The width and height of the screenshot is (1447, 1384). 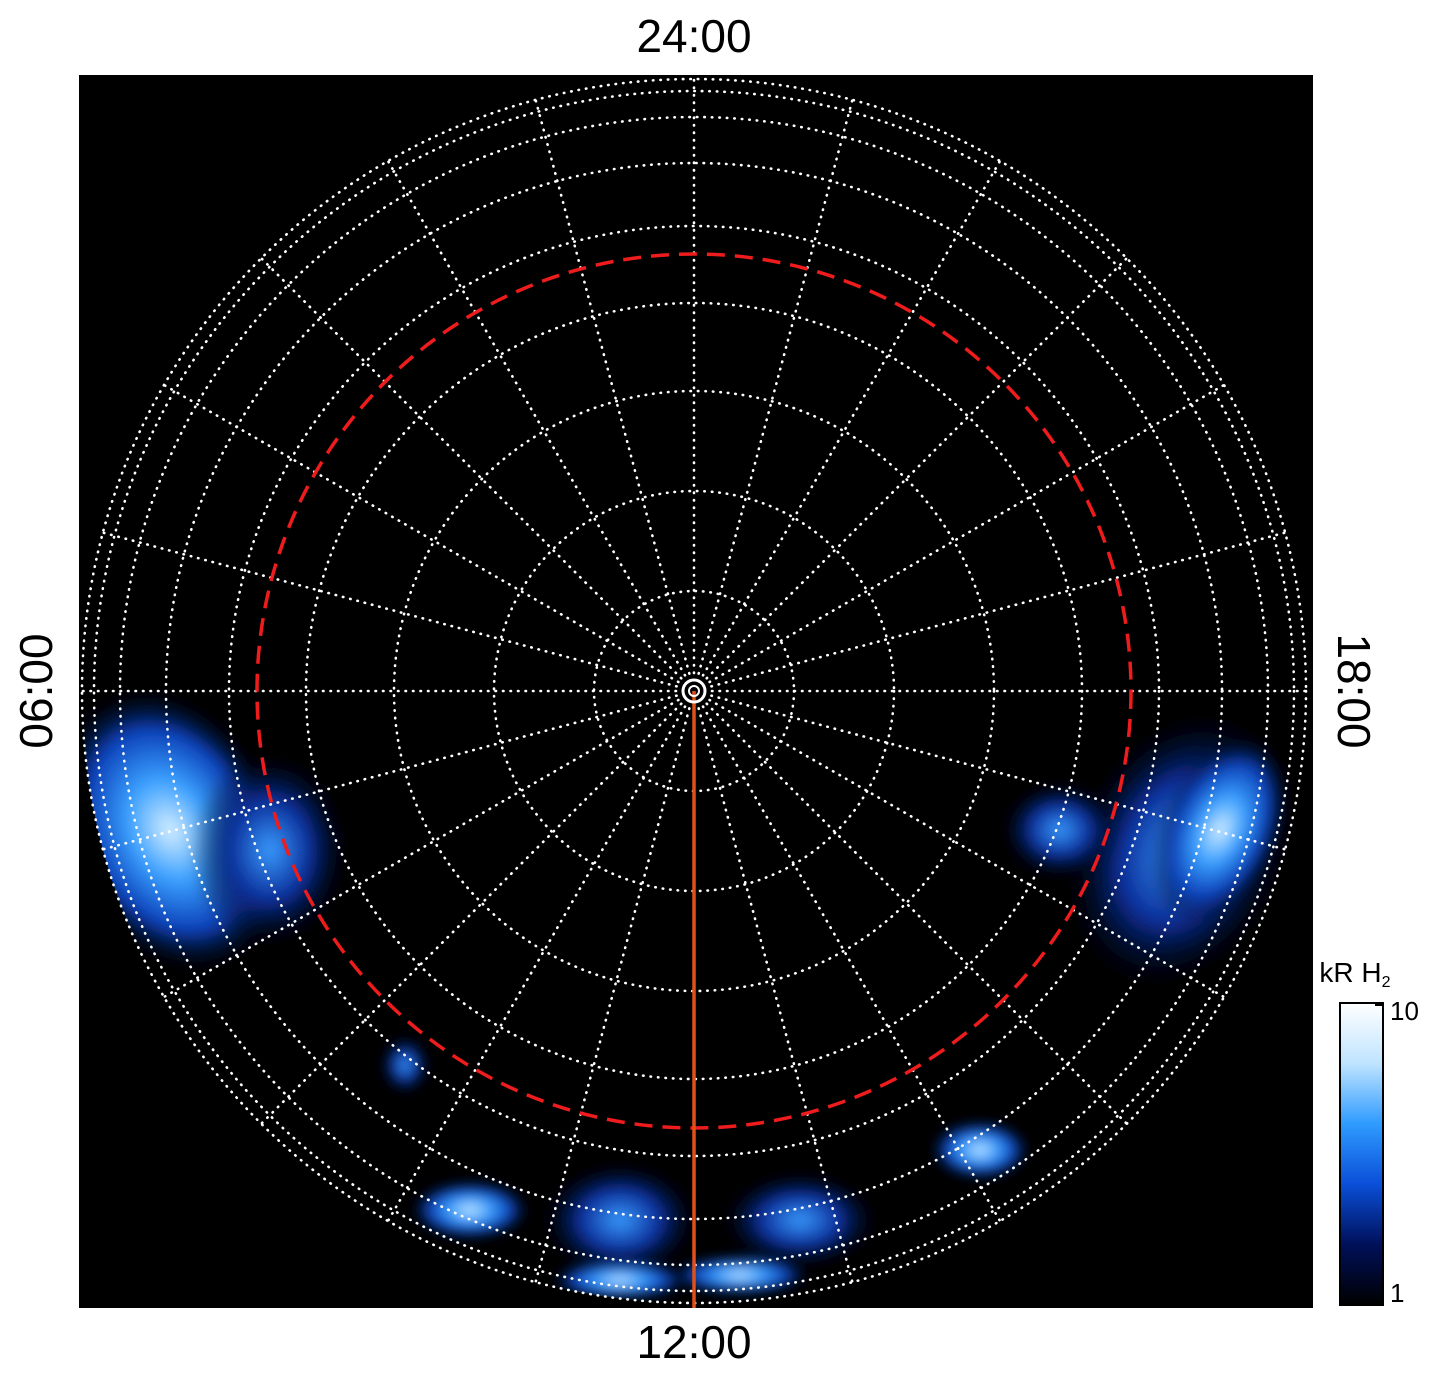 What do you see at coordinates (1397, 1293) in the screenshot?
I see `colorbar-tick-label: 1` at bounding box center [1397, 1293].